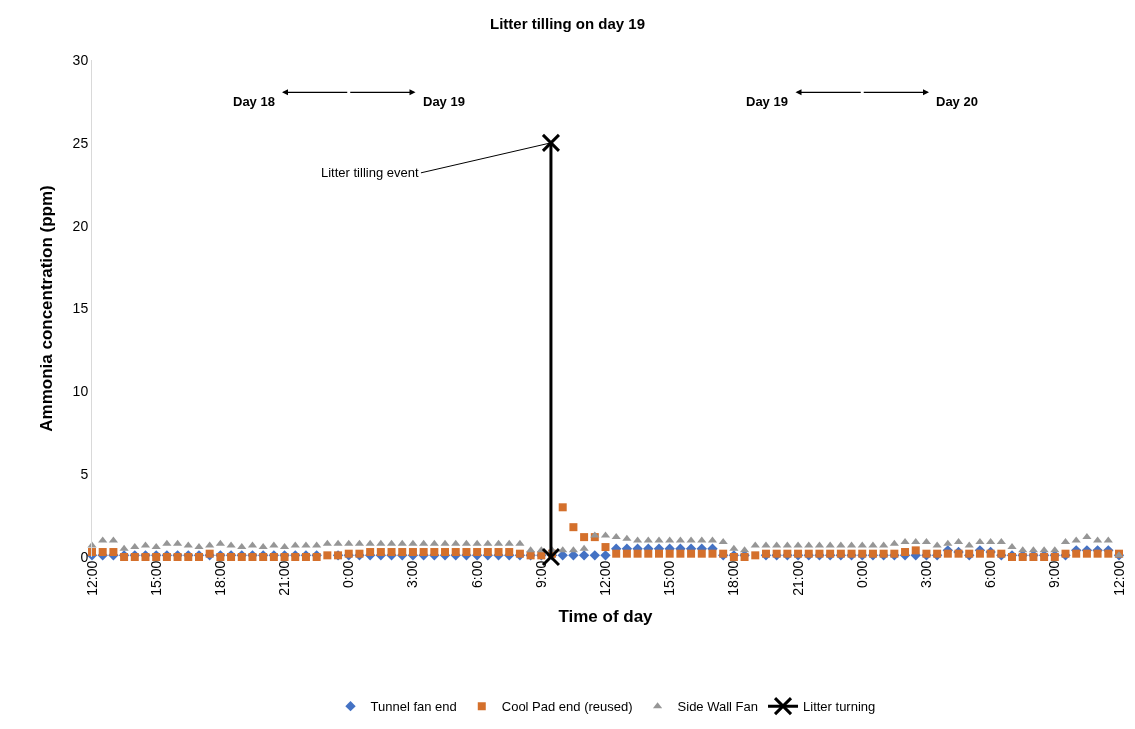 This screenshot has width=1135, height=729. Describe the element at coordinates (80, 142) in the screenshot. I see `y-tick-label: 25` at that location.